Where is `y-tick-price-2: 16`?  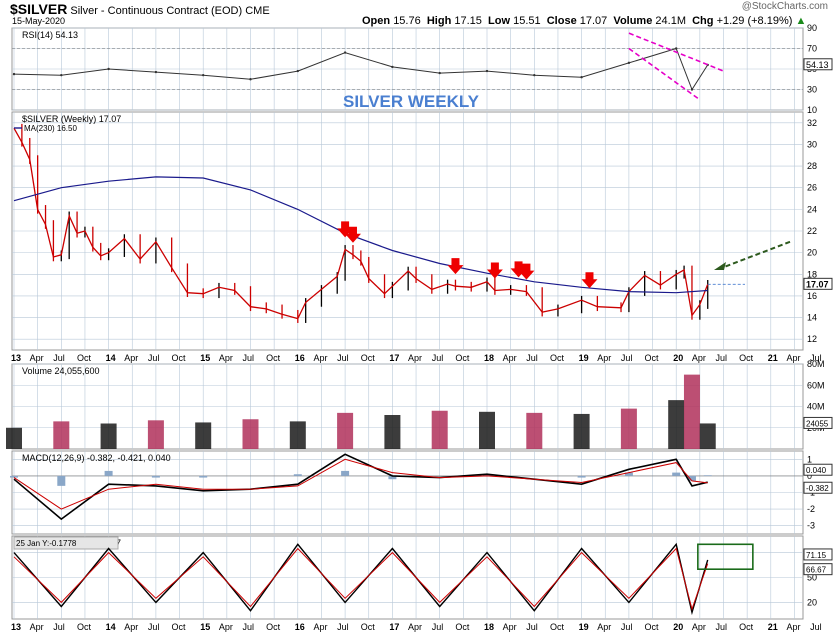 y-tick-price-2: 16 is located at coordinates (812, 296).